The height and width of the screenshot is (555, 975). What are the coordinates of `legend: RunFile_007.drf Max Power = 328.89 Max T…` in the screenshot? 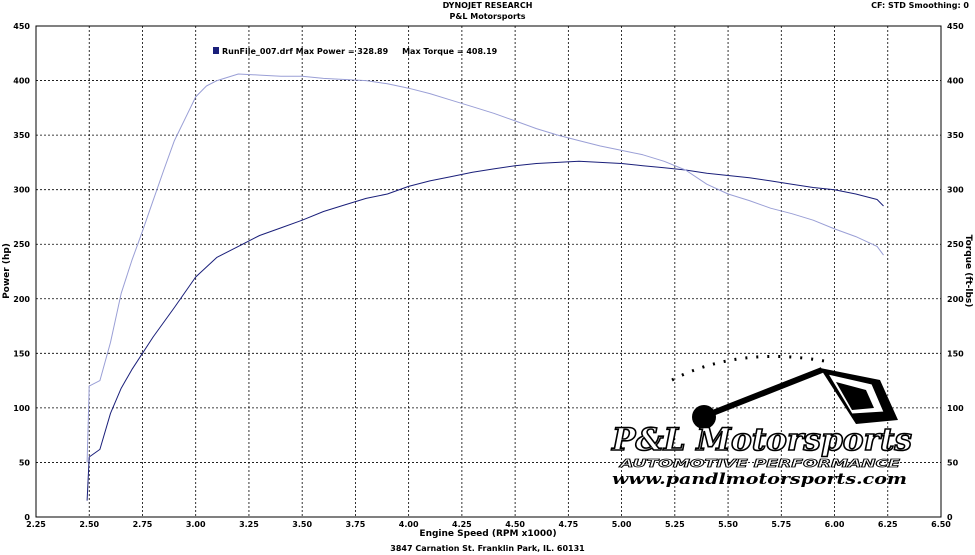 It's located at (355, 51).